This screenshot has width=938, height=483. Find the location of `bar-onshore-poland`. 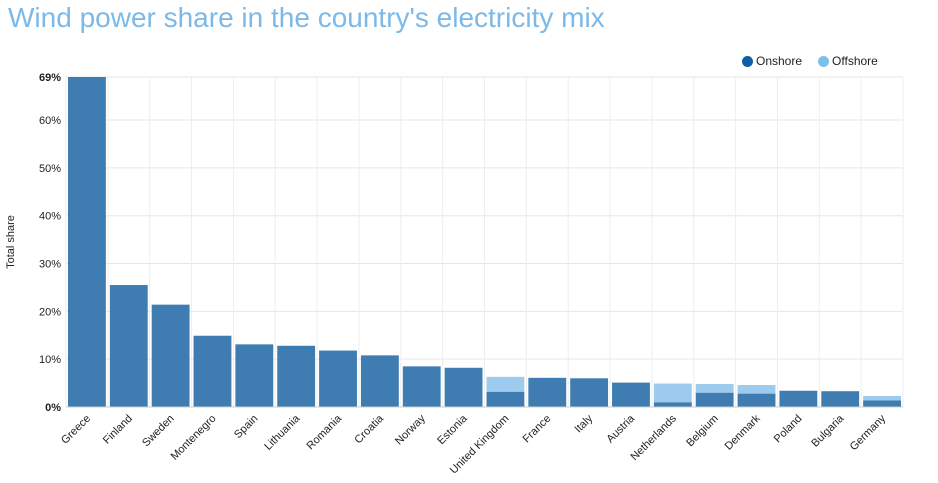

bar-onshore-poland is located at coordinates (798, 398).